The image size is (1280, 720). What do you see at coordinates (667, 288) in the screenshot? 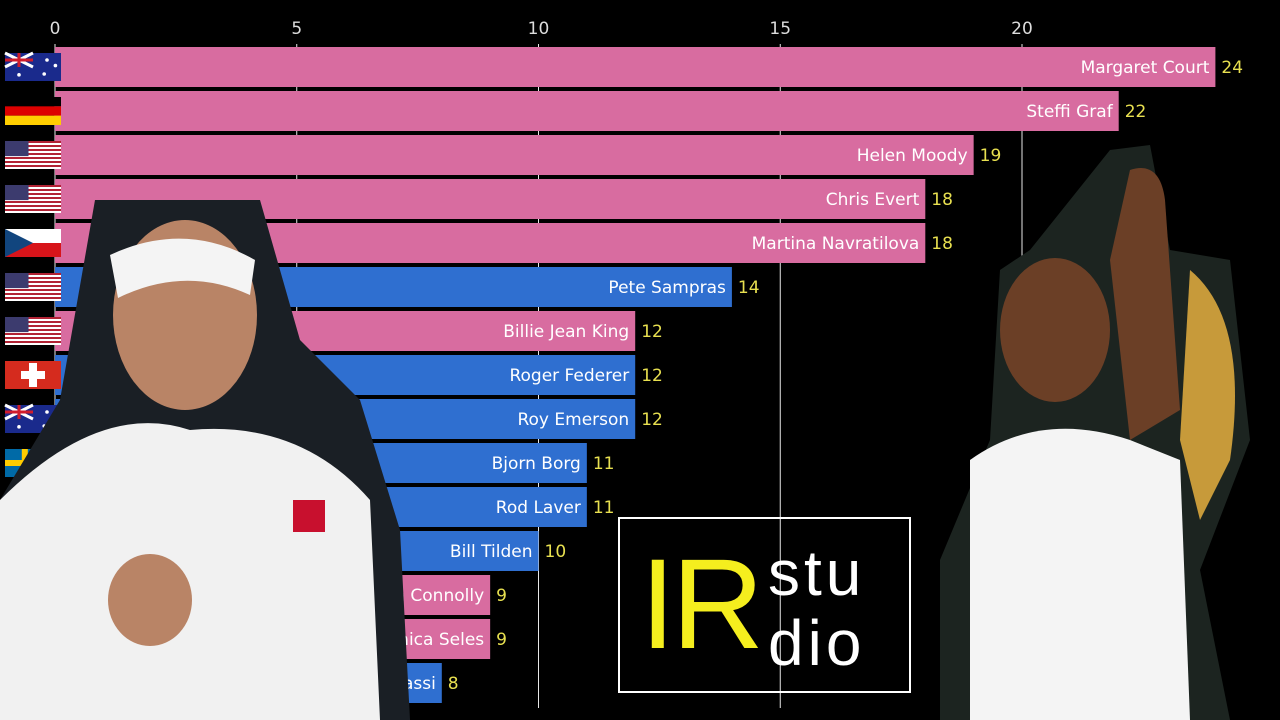
I see `bar-label: Pete Sampras` at bounding box center [667, 288].